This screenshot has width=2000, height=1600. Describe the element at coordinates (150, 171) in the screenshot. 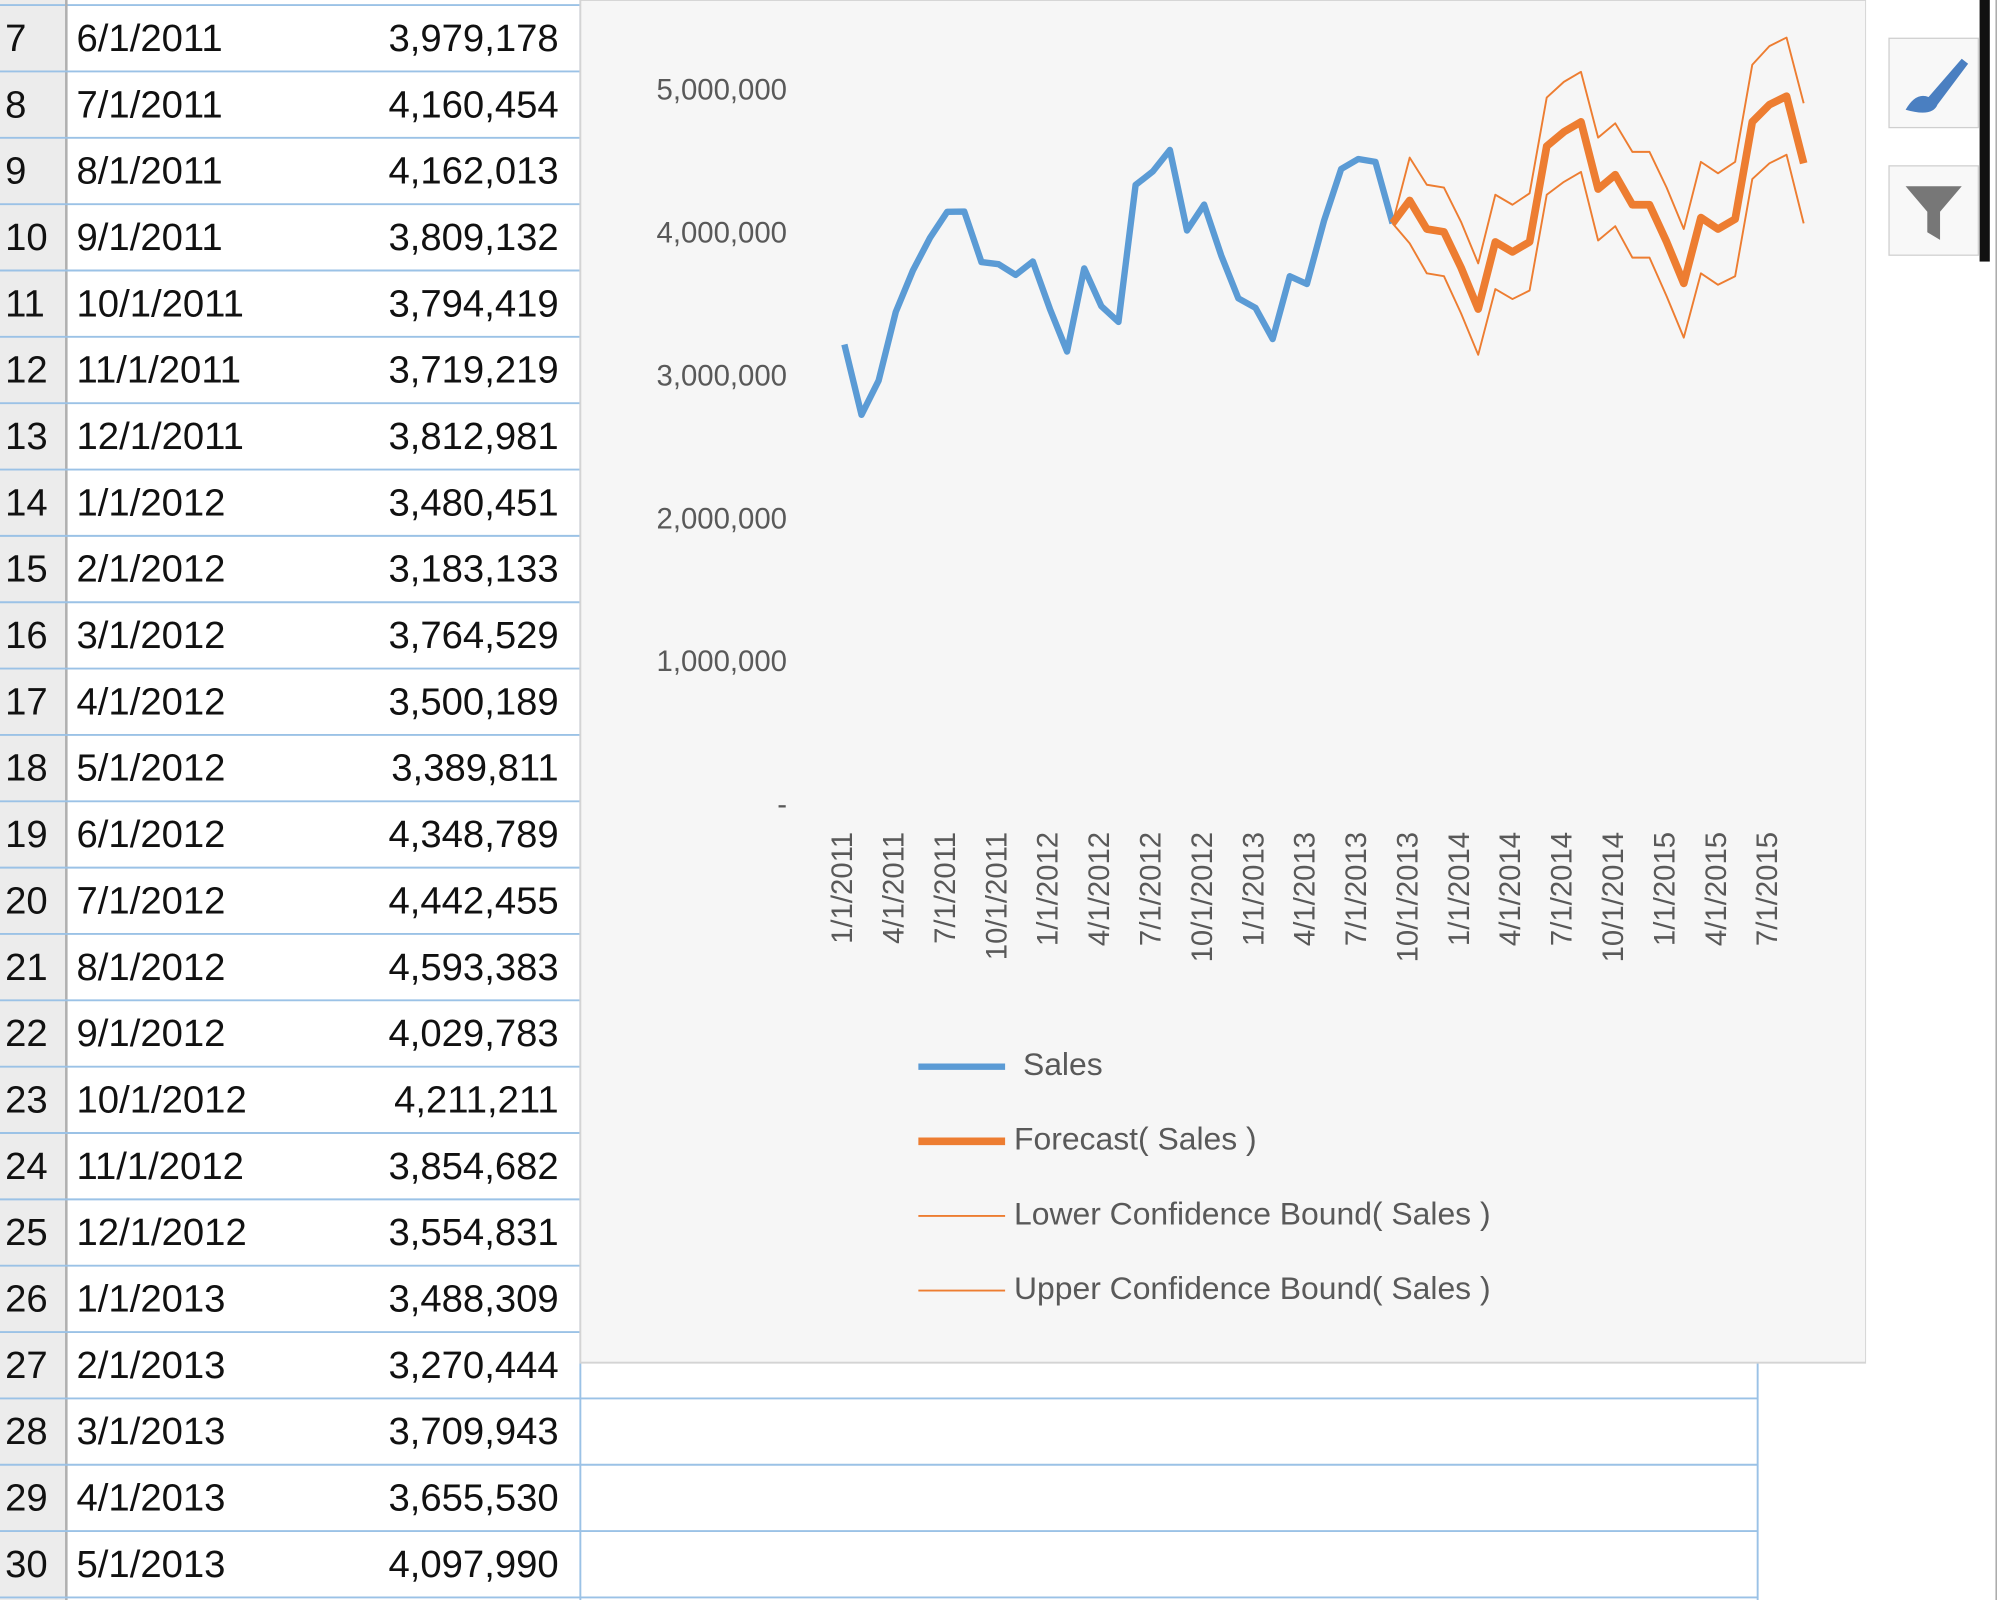

I see `cell-date: 8/1/2011` at that location.